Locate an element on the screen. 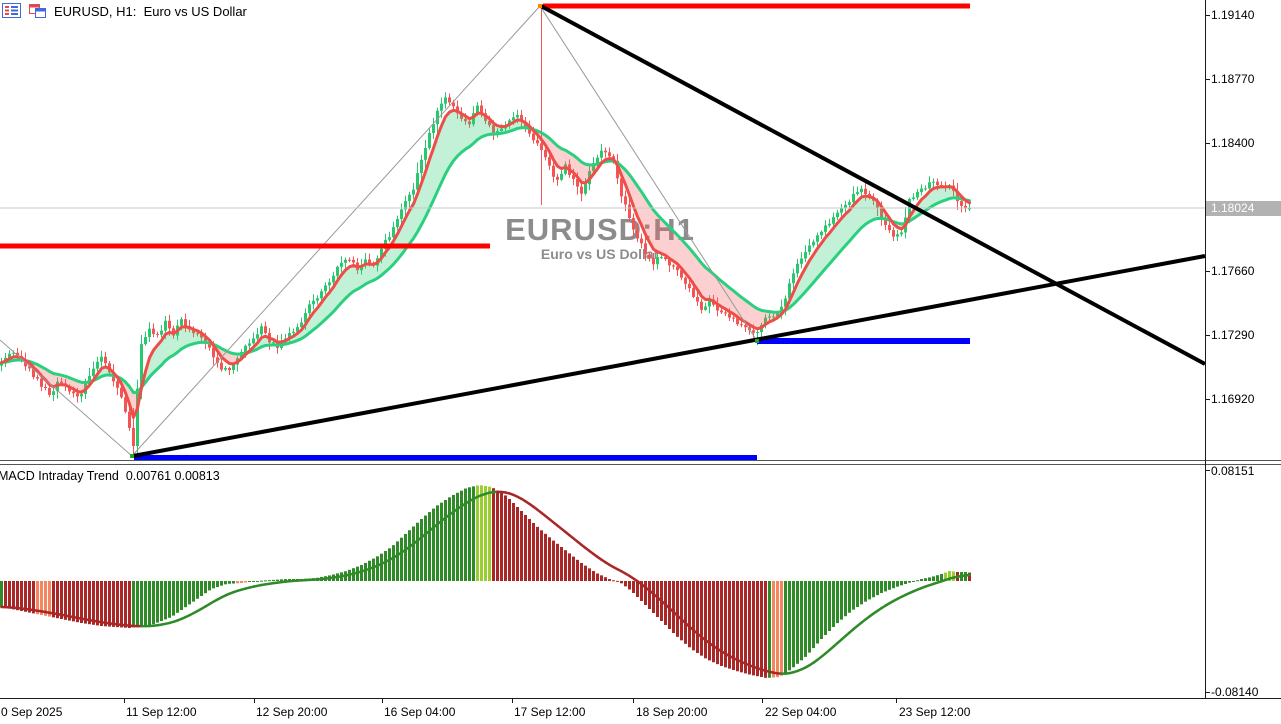 The image size is (1281, 724). chart-windows-icon is located at coordinates (38, 11).